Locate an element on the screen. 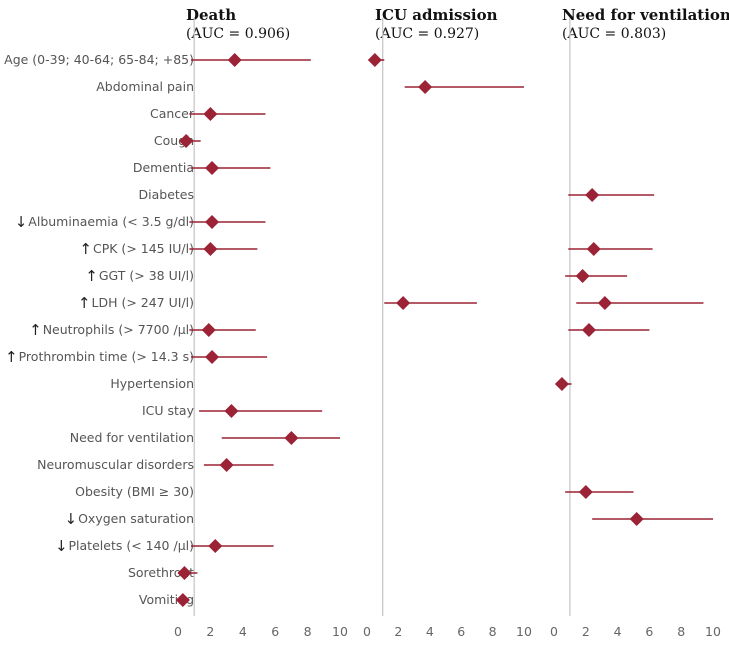 Image resolution: width=729 pixels, height=645 pixels. row-label: Hypertension is located at coordinates (152, 383).